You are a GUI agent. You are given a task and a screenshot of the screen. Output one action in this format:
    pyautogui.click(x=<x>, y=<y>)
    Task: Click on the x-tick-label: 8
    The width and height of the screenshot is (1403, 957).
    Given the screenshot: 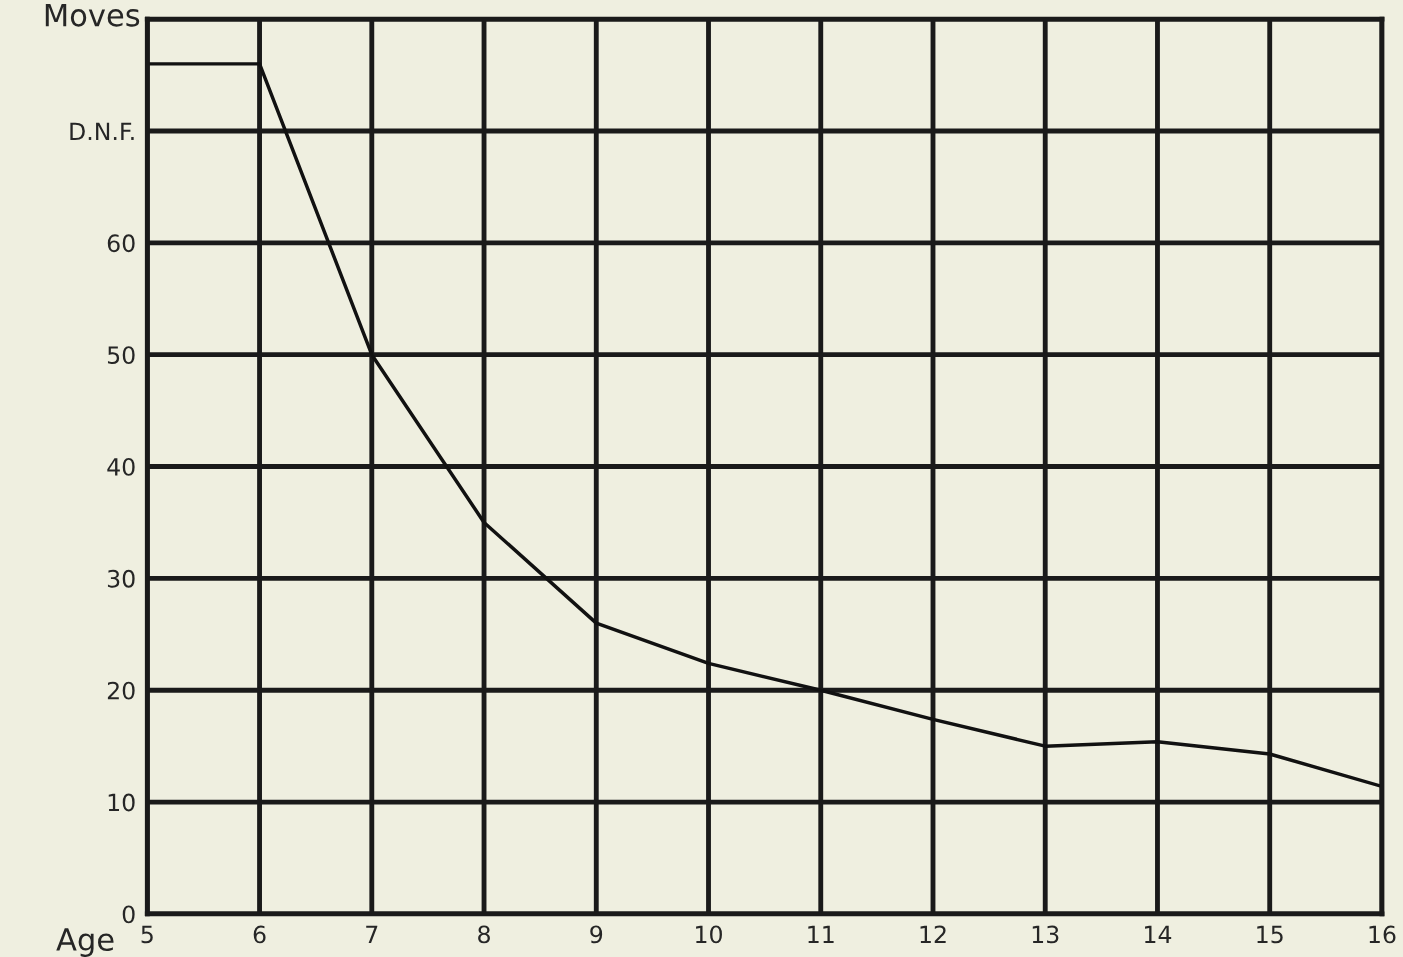 What is the action you would take?
    pyautogui.click(x=484, y=934)
    